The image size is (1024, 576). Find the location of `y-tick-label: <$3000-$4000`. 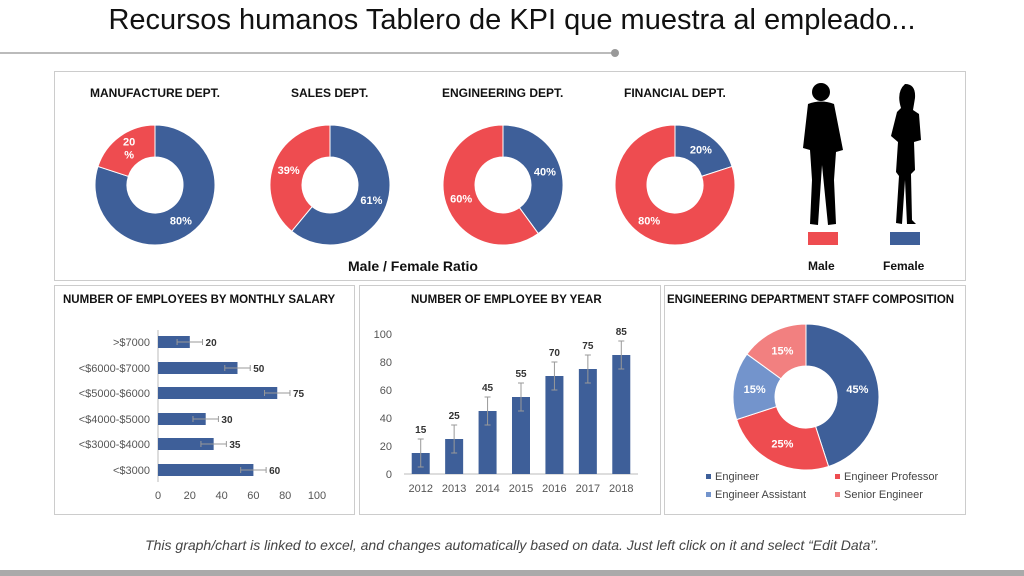

y-tick-label: <$3000-$4000 is located at coordinates (114, 445).